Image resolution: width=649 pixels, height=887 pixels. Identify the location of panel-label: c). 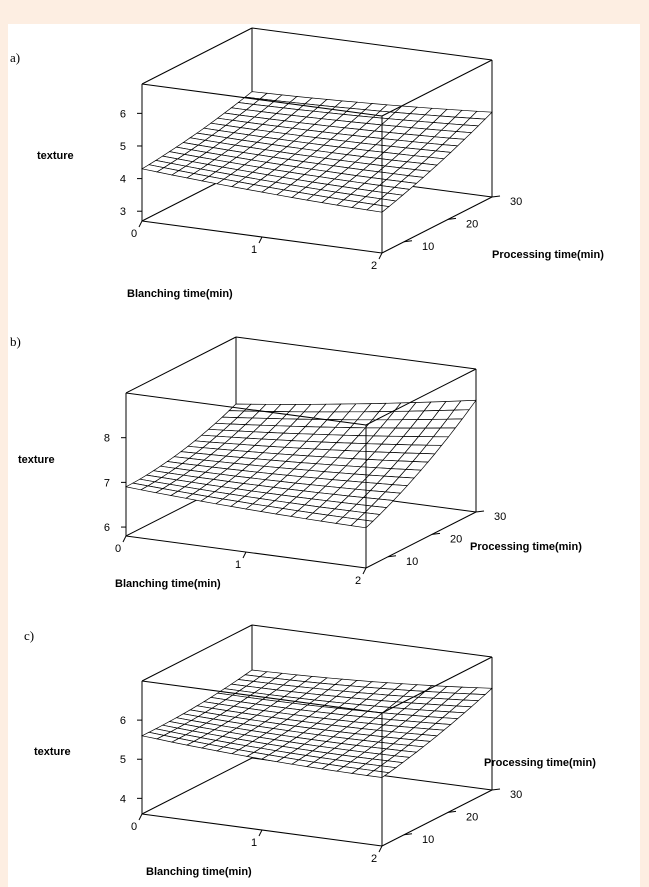
(29, 635).